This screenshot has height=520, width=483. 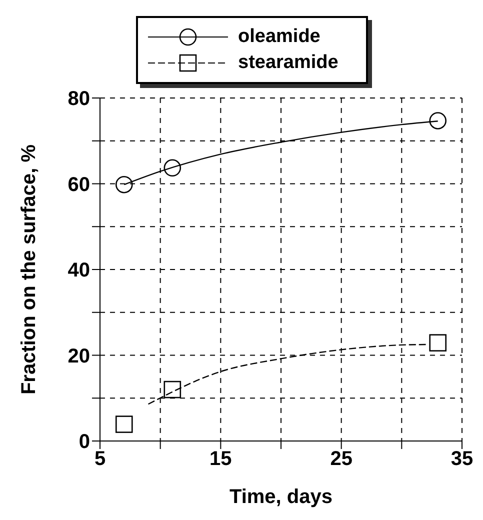 I want to click on y-tick-label: 80, so click(x=79, y=99).